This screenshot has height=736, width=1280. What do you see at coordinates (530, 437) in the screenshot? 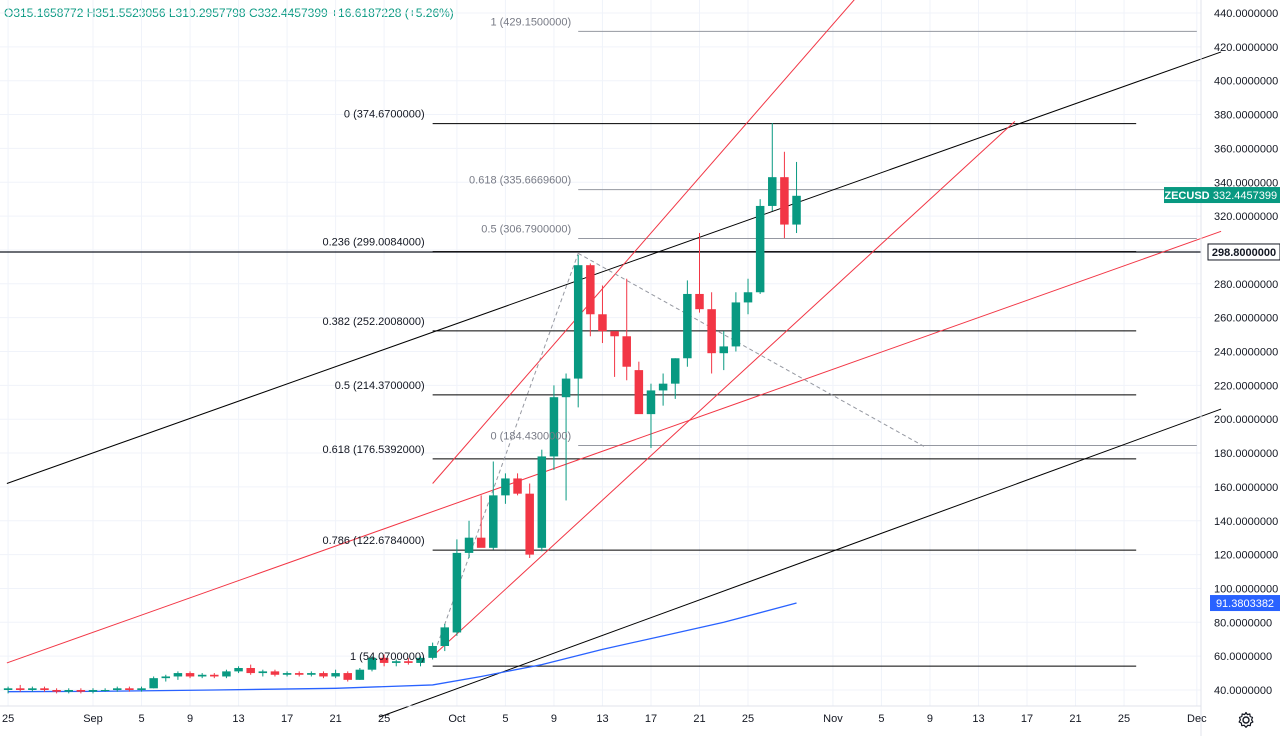
I see `fib-gray-level-label: 0 (184.4300000)` at bounding box center [530, 437].